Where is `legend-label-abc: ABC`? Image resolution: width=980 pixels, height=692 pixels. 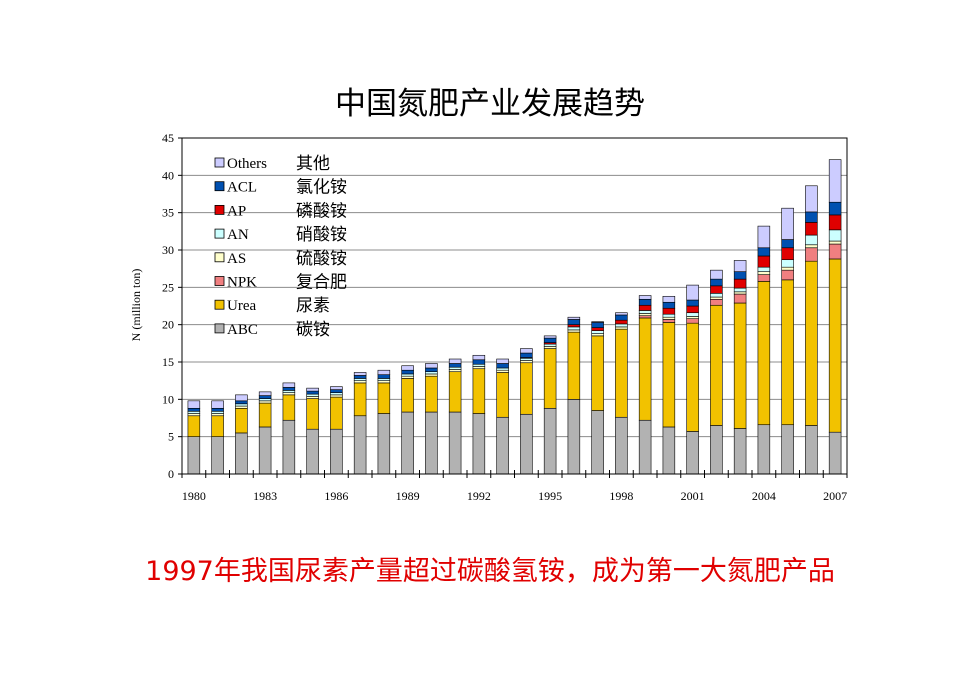
legend-label-abc: ABC is located at coordinates (242, 330).